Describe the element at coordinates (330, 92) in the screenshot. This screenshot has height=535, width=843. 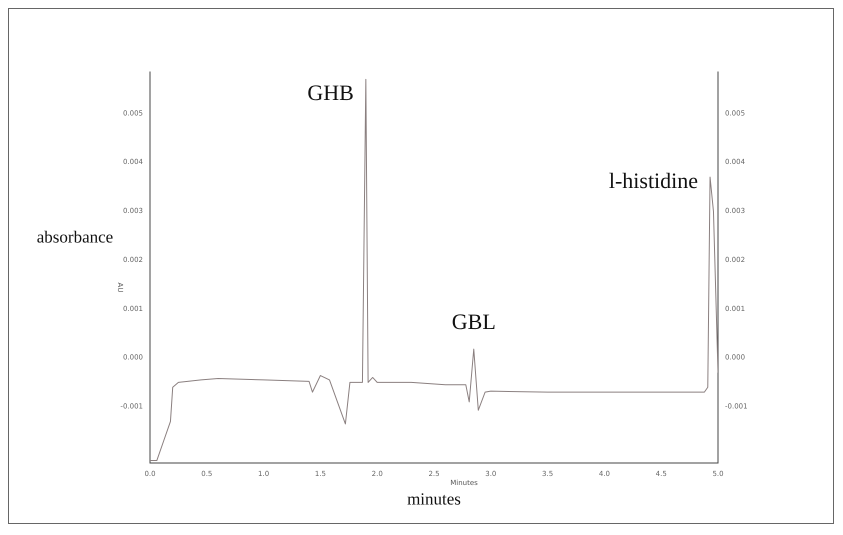
I see `annotation: GHB` at that location.